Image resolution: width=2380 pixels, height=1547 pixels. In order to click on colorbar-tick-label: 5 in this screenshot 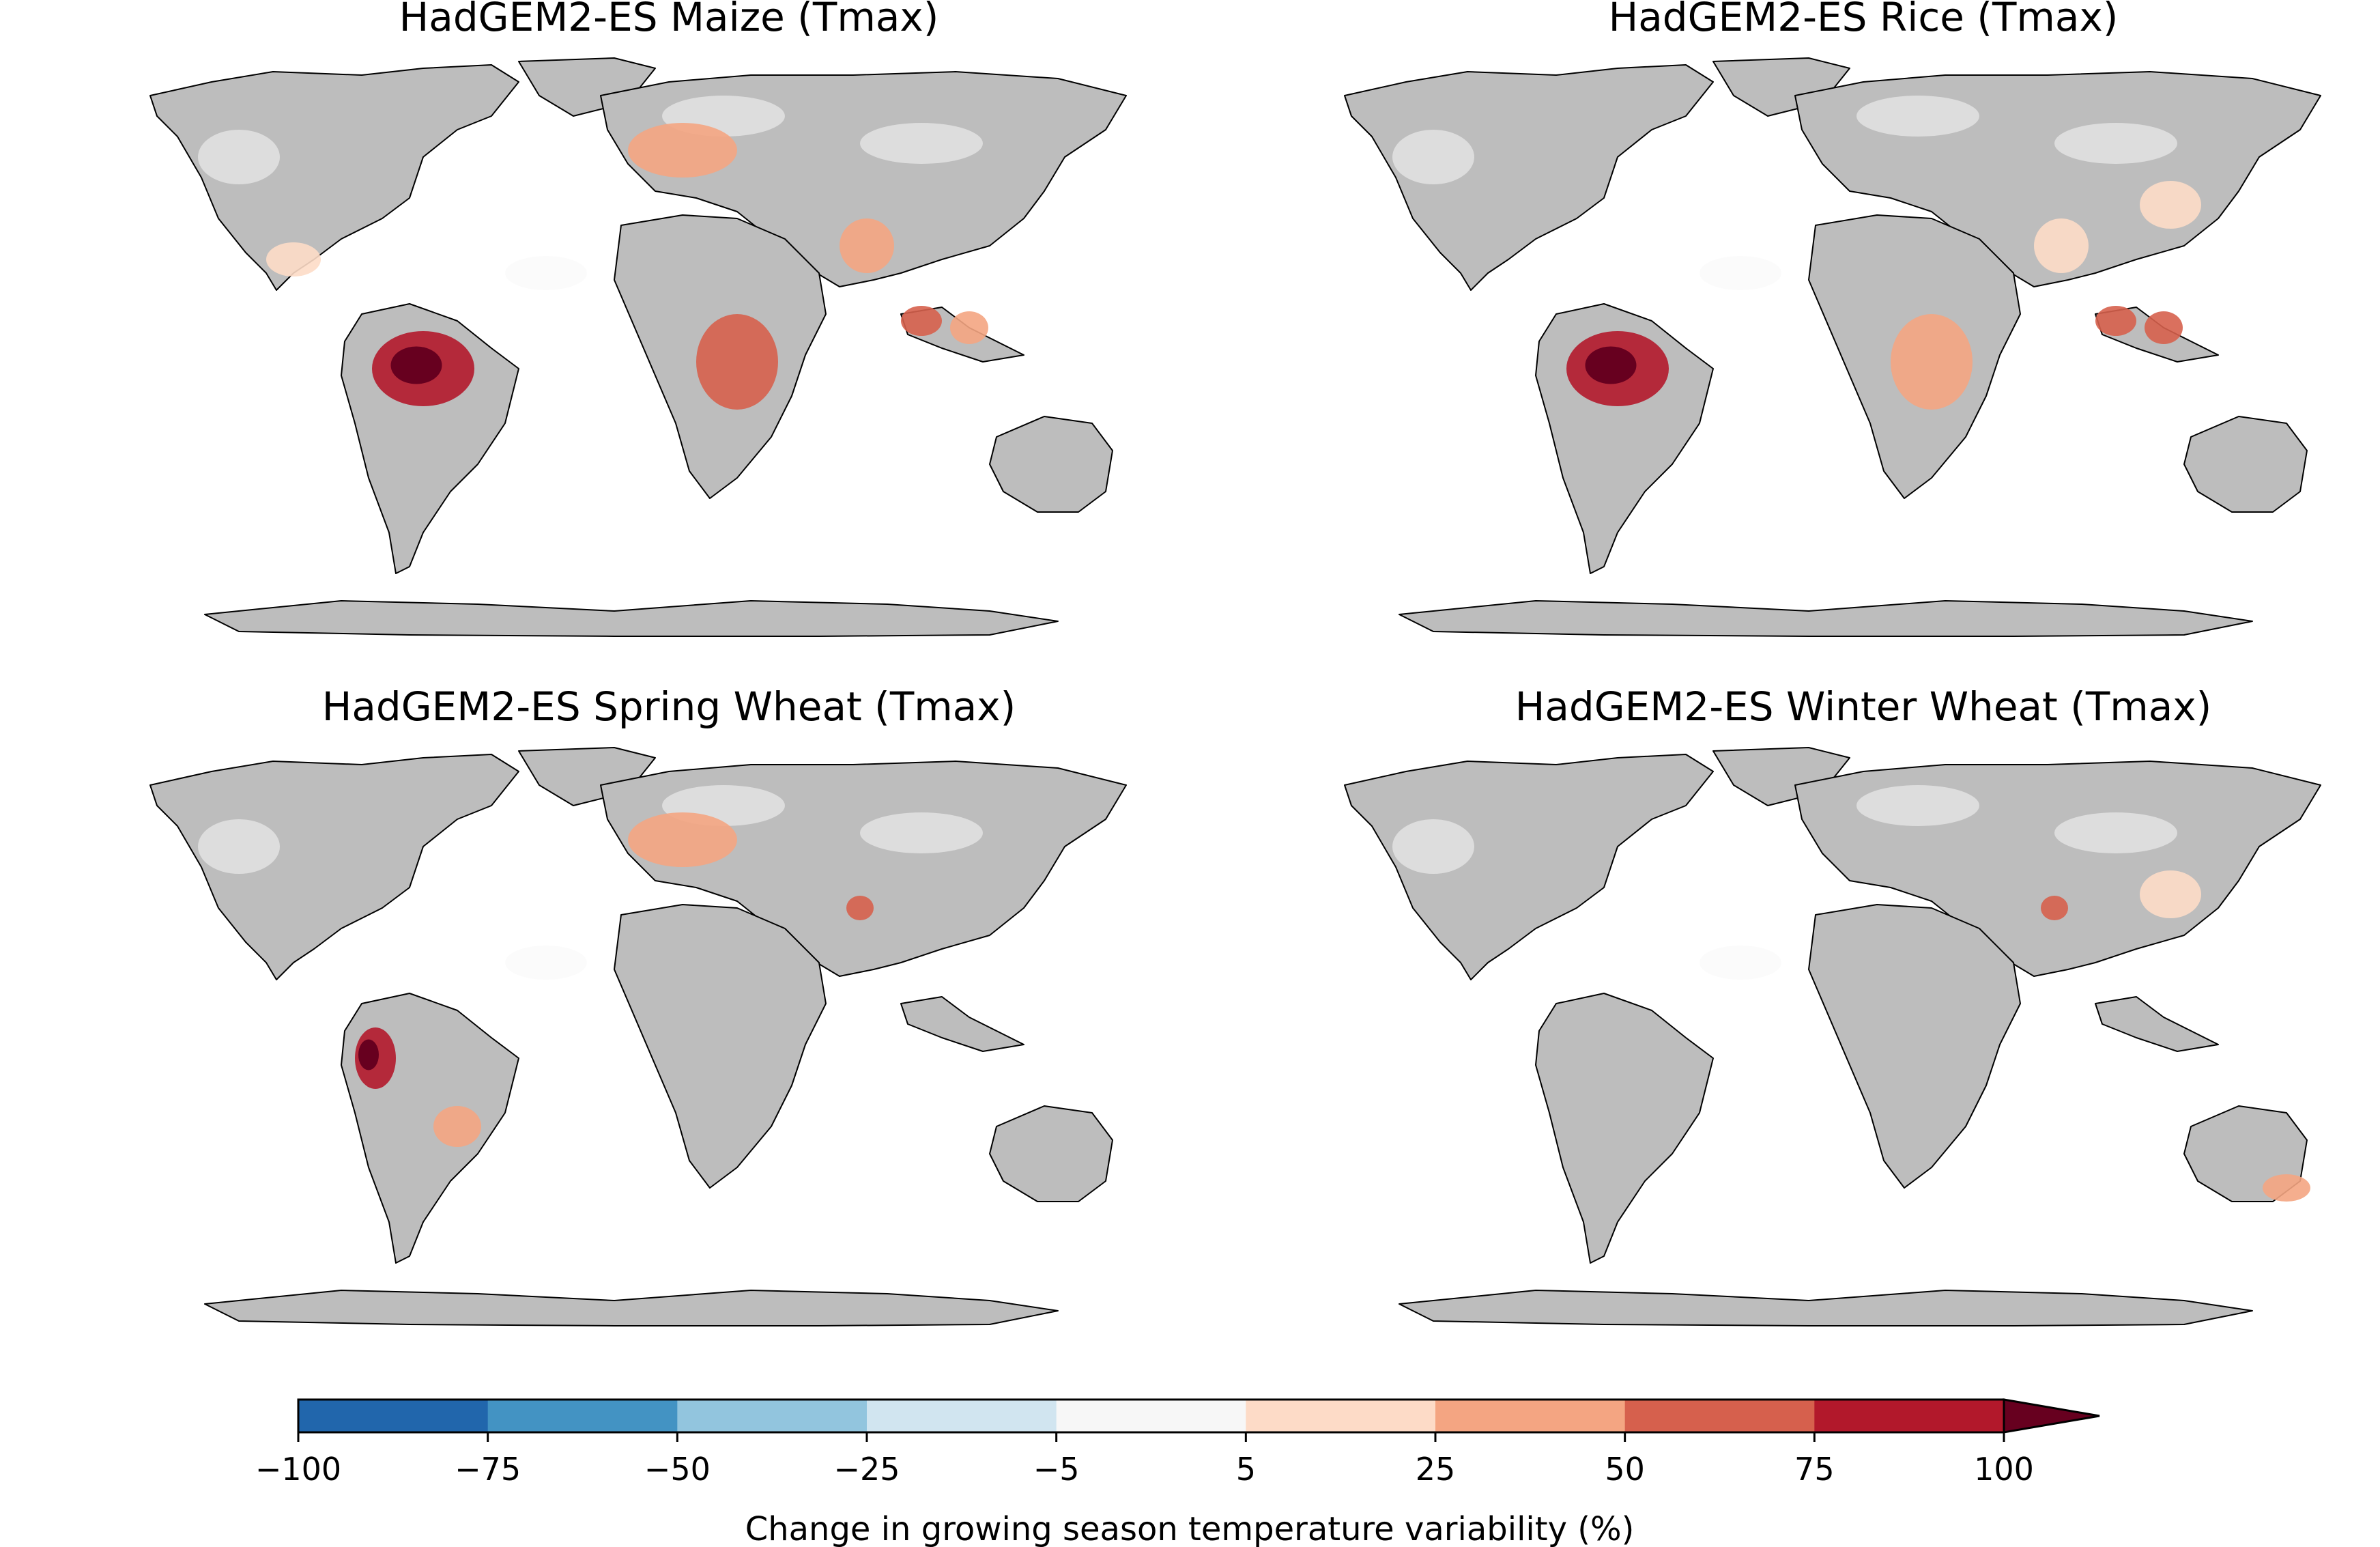, I will do `click(1246, 1470)`.